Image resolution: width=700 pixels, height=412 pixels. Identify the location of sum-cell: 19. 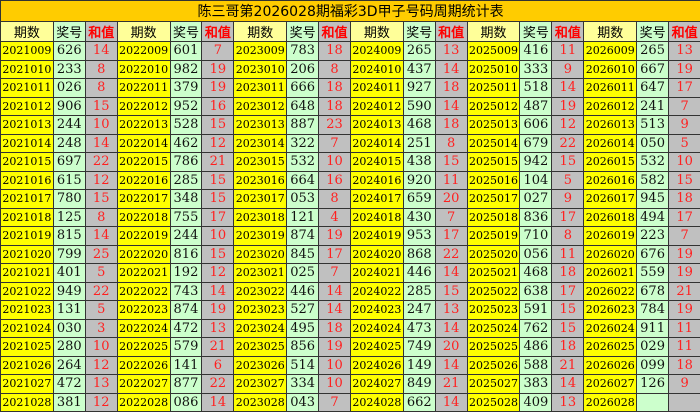
(218, 310).